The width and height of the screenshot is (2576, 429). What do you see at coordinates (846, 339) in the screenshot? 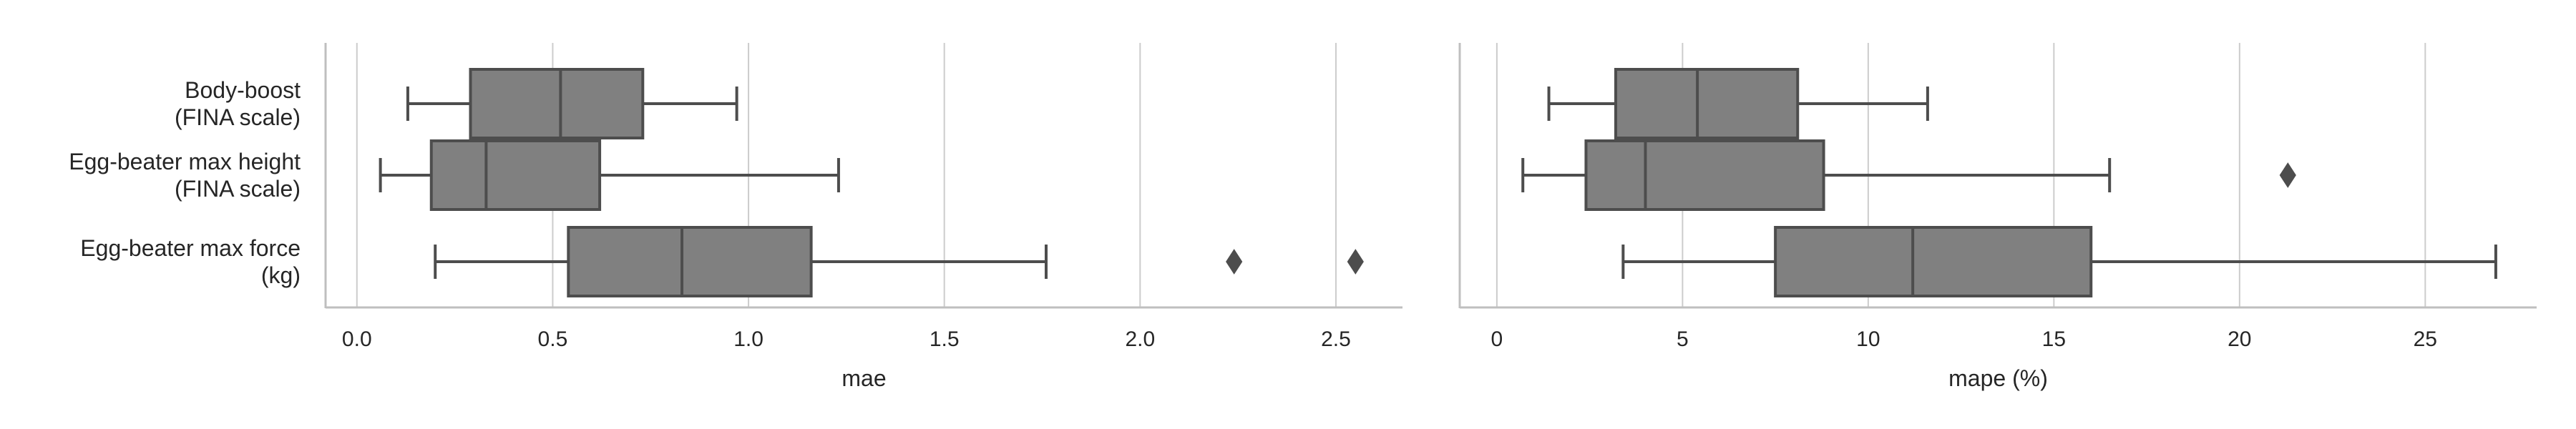
I see `mae-tick-labels: 0.0 0.5 1.0 1.5 2.0 2.5` at bounding box center [846, 339].